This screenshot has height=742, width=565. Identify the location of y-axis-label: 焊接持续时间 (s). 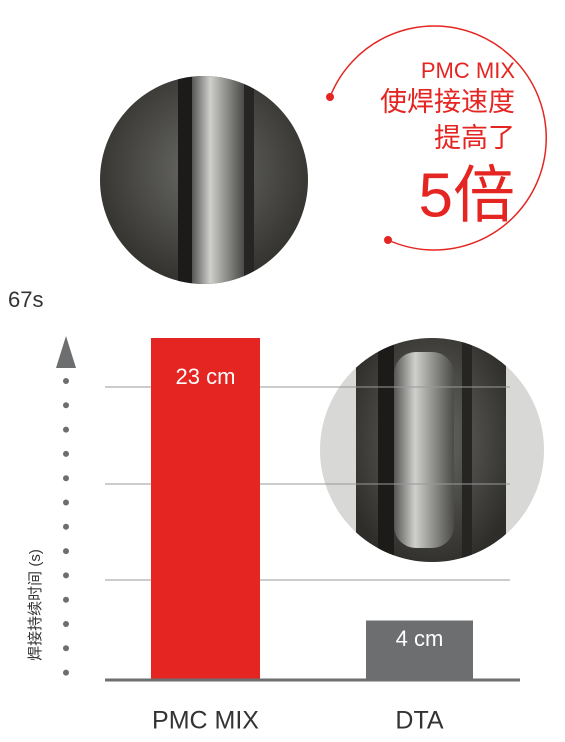
(35, 605).